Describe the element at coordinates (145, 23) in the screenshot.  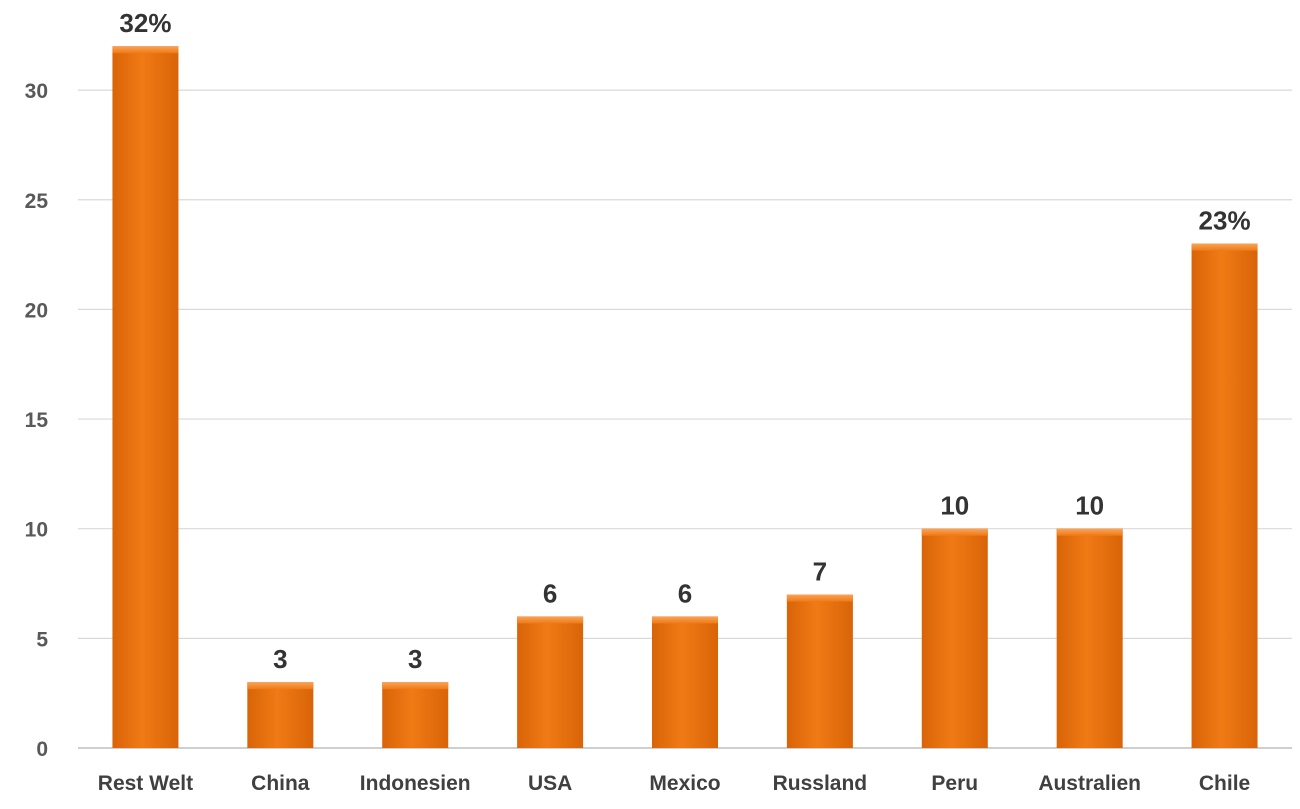
I see `data-label: 32%` at that location.